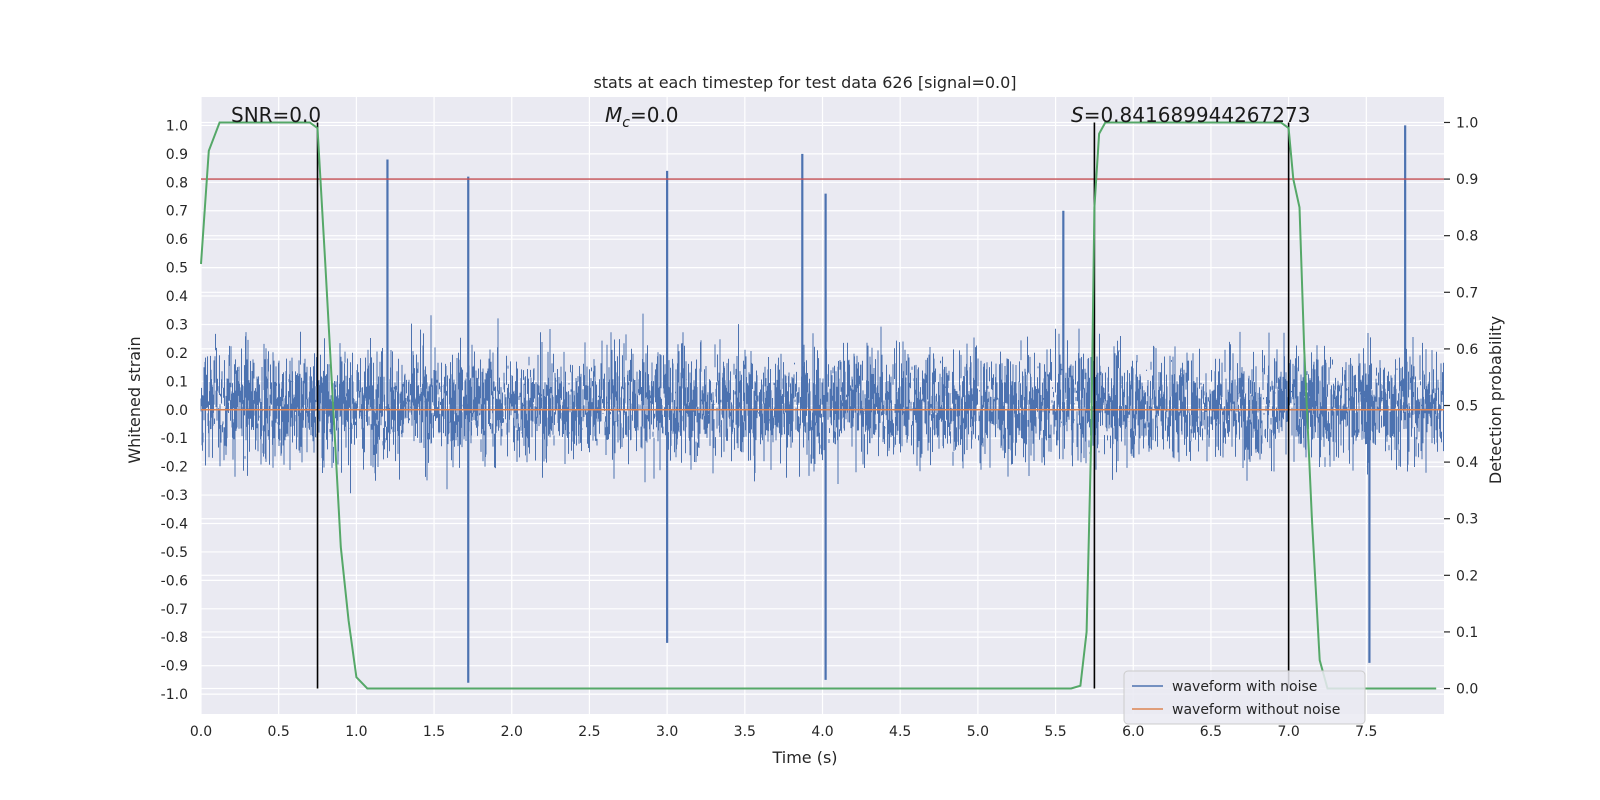 The width and height of the screenshot is (1600, 800). What do you see at coordinates (174, 524) in the screenshot?
I see `y-left-tick-label: -0.4` at bounding box center [174, 524].